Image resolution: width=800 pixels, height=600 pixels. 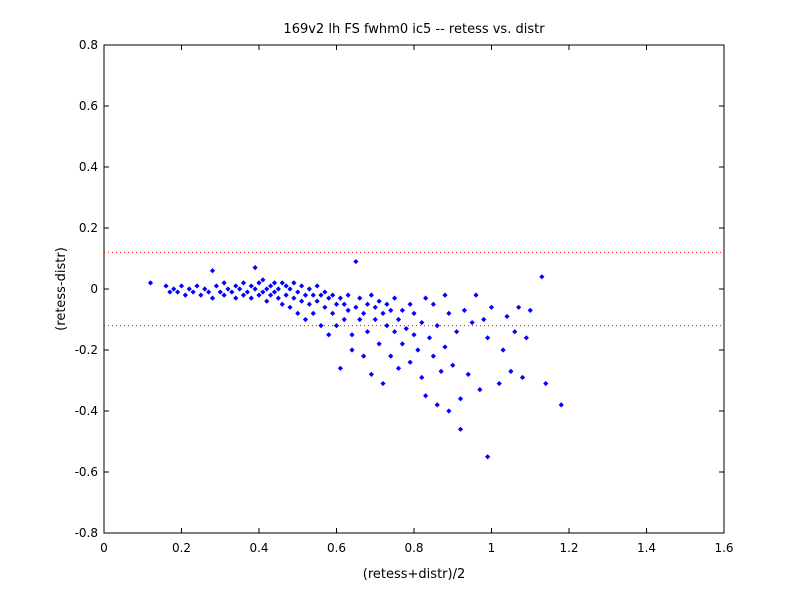 What do you see at coordinates (492, 548) in the screenshot?
I see `x-tick-label: 1` at bounding box center [492, 548].